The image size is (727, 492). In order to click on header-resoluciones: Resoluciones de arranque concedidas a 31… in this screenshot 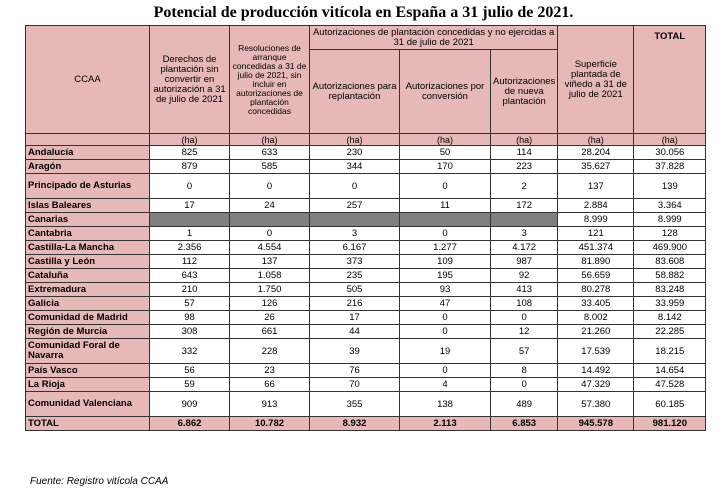, I will do `click(269, 79)`.